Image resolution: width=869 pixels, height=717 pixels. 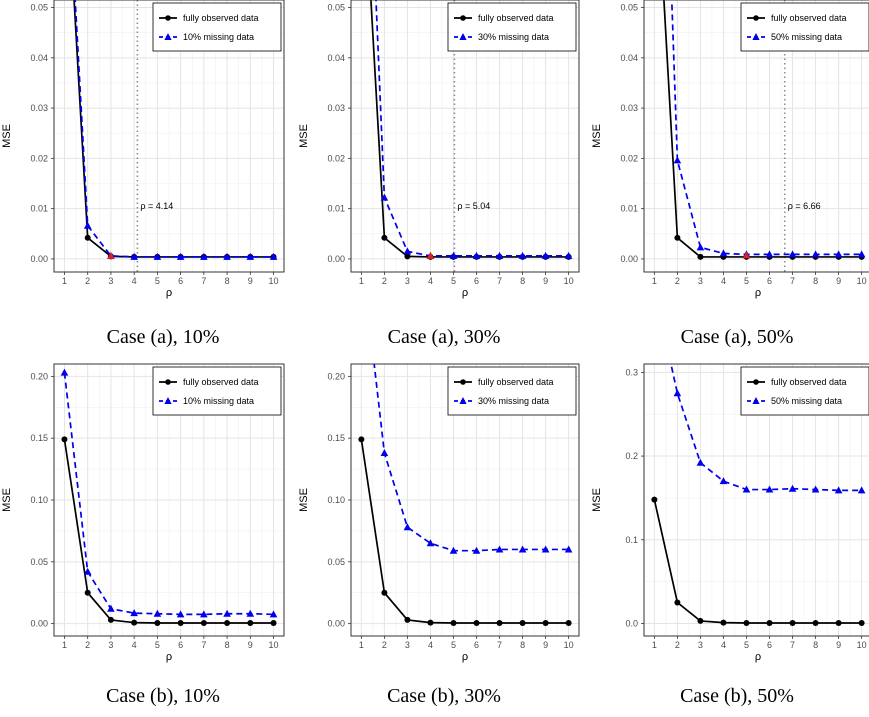 What do you see at coordinates (39, 259) in the screenshot?
I see `chart-a-10-y-tick-label: 0.00` at bounding box center [39, 259].